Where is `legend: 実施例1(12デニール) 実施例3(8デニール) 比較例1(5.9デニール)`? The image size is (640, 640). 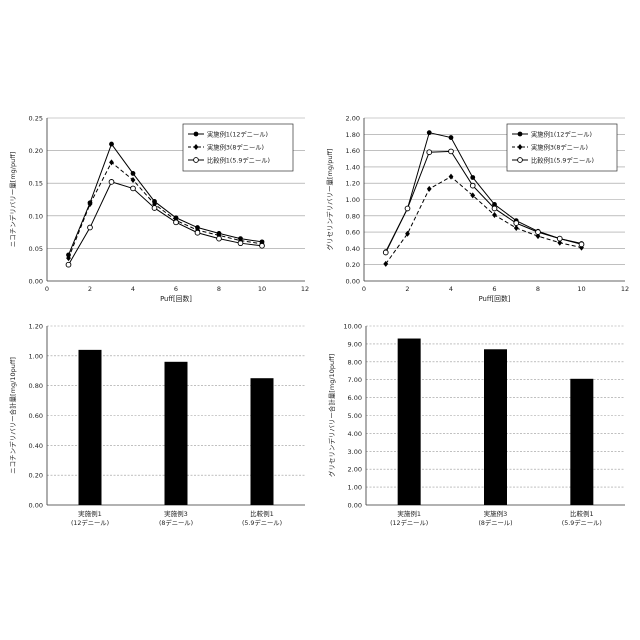
legend: 実施例1(12デニール) 実施例3(8デニール) 比較例1(5.9デニール) is located at coordinates (562, 147).